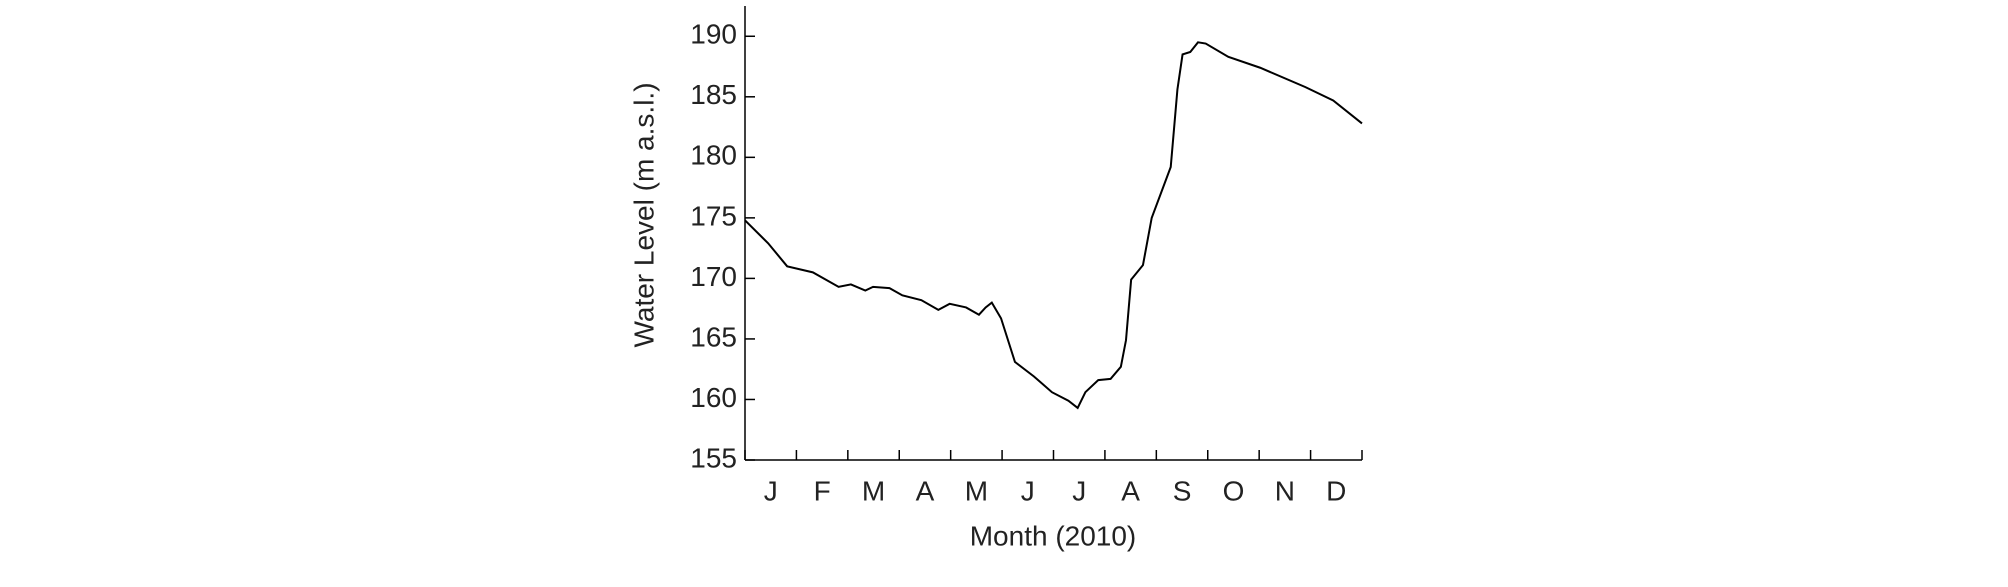  What do you see at coordinates (713, 397) in the screenshot?
I see `y-tick-label: 160` at bounding box center [713, 397].